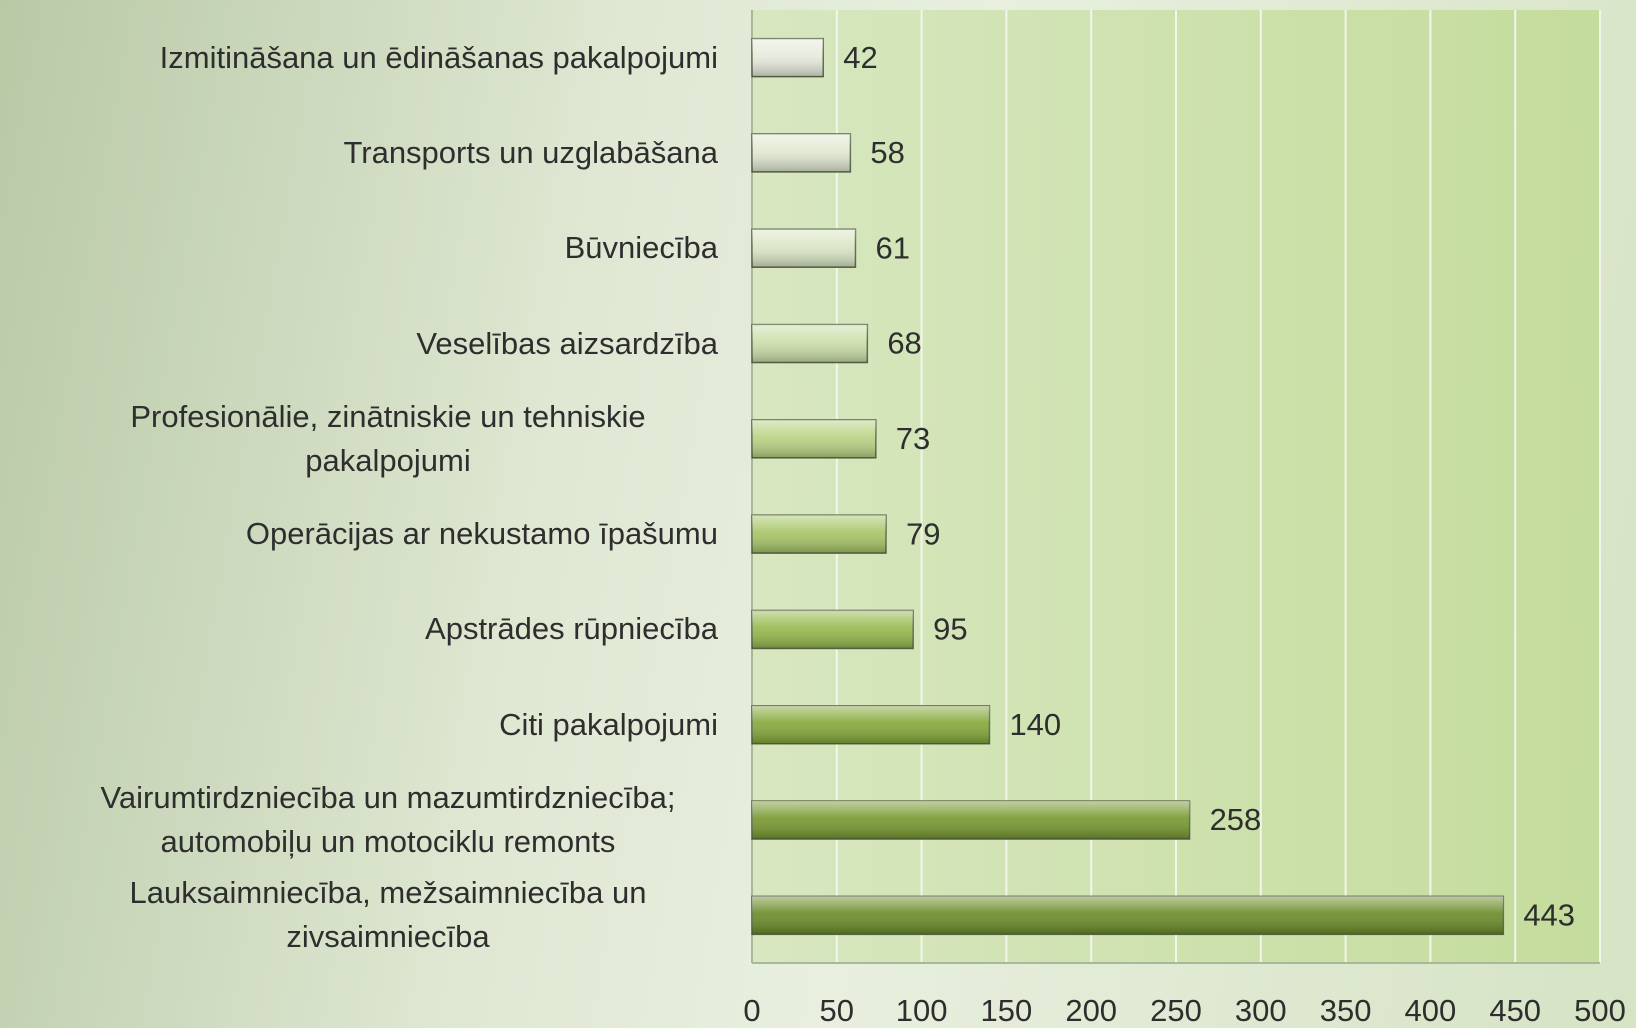  Describe the element at coordinates (887, 152) in the screenshot. I see `value-label: 58` at that location.